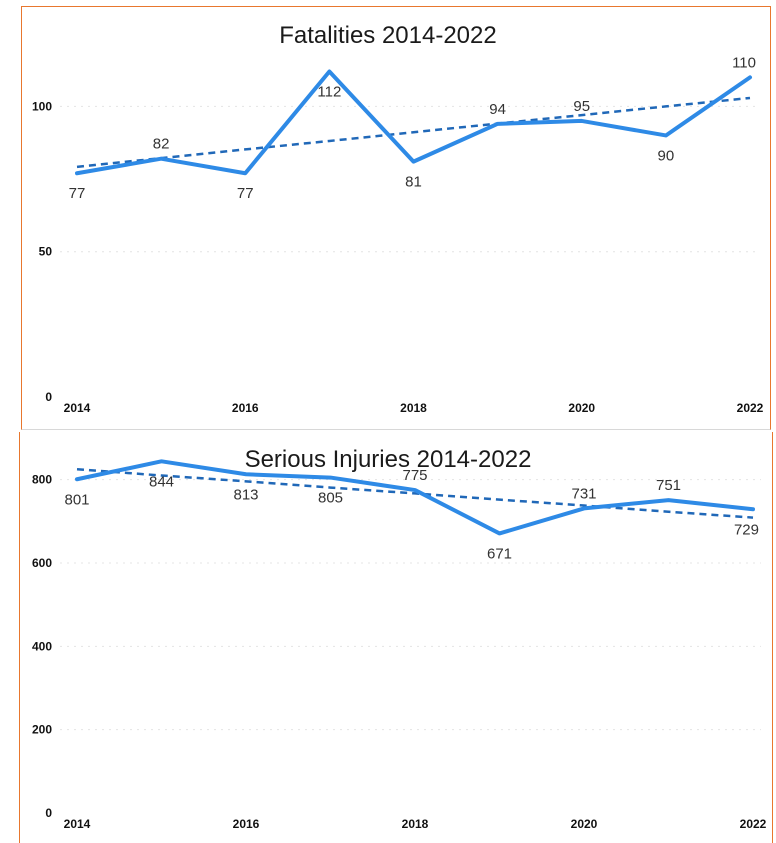 The height and width of the screenshot is (843, 776). What do you see at coordinates (584, 824) in the screenshot?
I see `injuries-x-tick-label: 2020` at bounding box center [584, 824].